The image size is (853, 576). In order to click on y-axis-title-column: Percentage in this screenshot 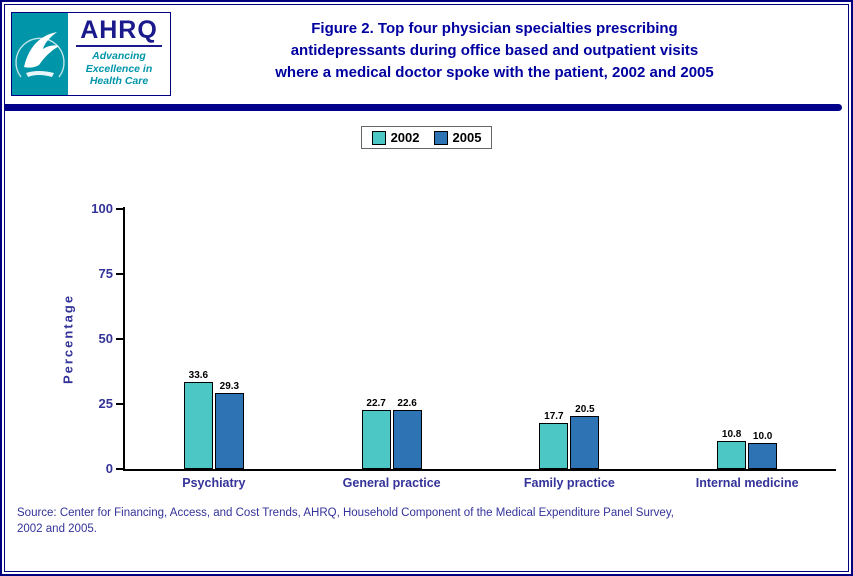, I will do `click(68, 339)`.